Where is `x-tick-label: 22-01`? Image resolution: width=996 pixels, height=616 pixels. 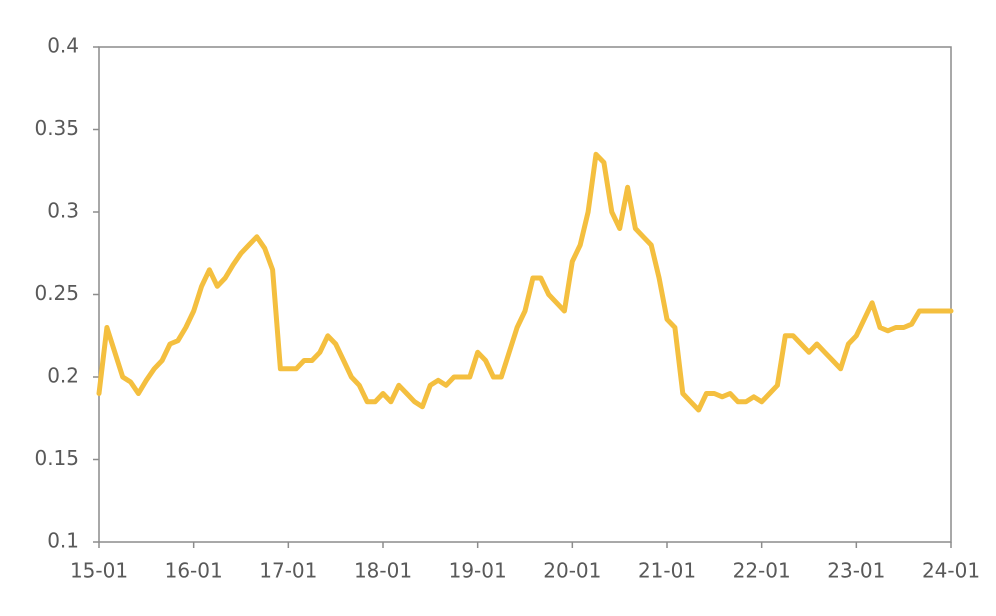 x-tick-label: 22-01 is located at coordinates (762, 571).